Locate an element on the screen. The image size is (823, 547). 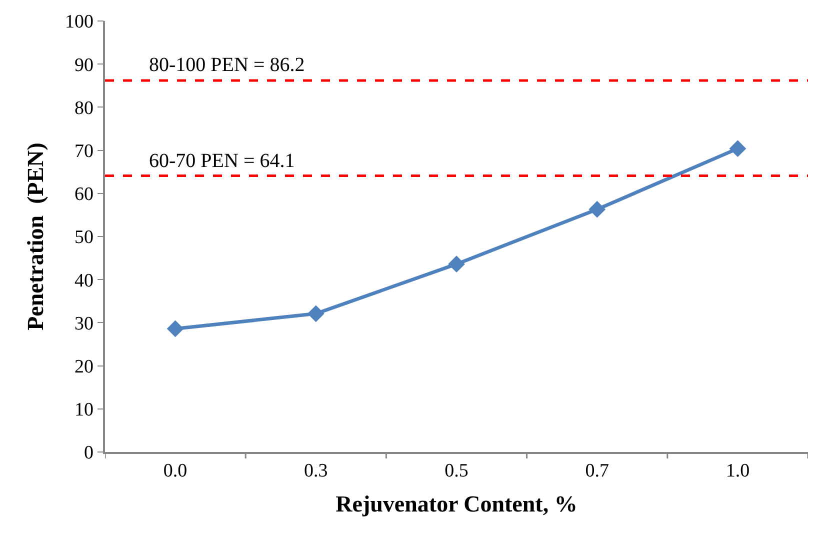
y-tick-label: 90 is located at coordinates (84, 65).